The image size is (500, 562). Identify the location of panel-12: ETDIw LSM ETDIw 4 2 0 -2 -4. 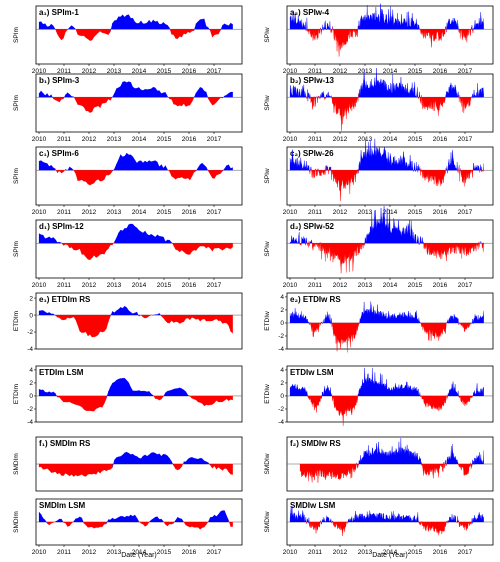
(379, 395).